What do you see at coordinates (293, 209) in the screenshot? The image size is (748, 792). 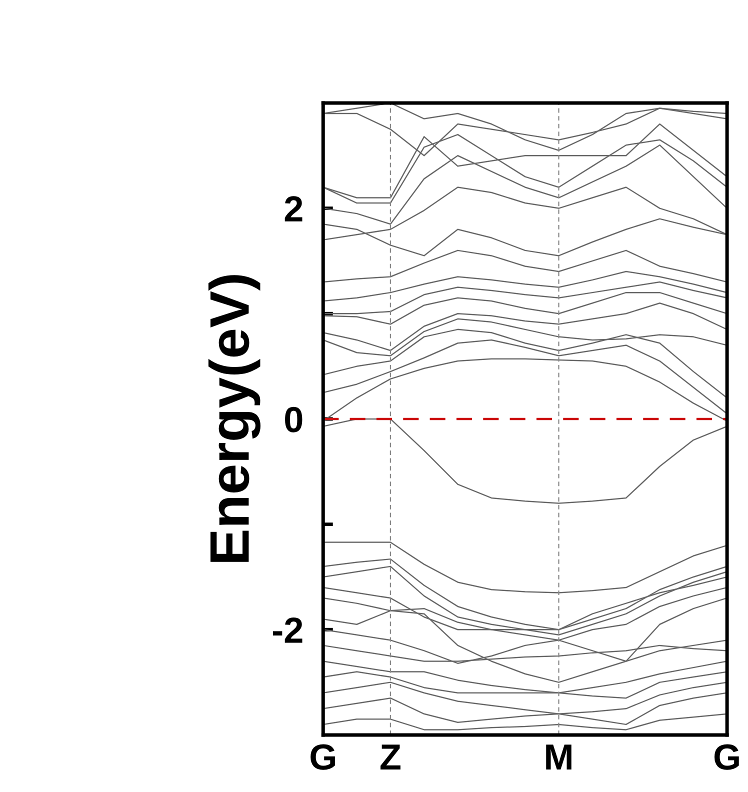 I see `y-tick-label: 2` at bounding box center [293, 209].